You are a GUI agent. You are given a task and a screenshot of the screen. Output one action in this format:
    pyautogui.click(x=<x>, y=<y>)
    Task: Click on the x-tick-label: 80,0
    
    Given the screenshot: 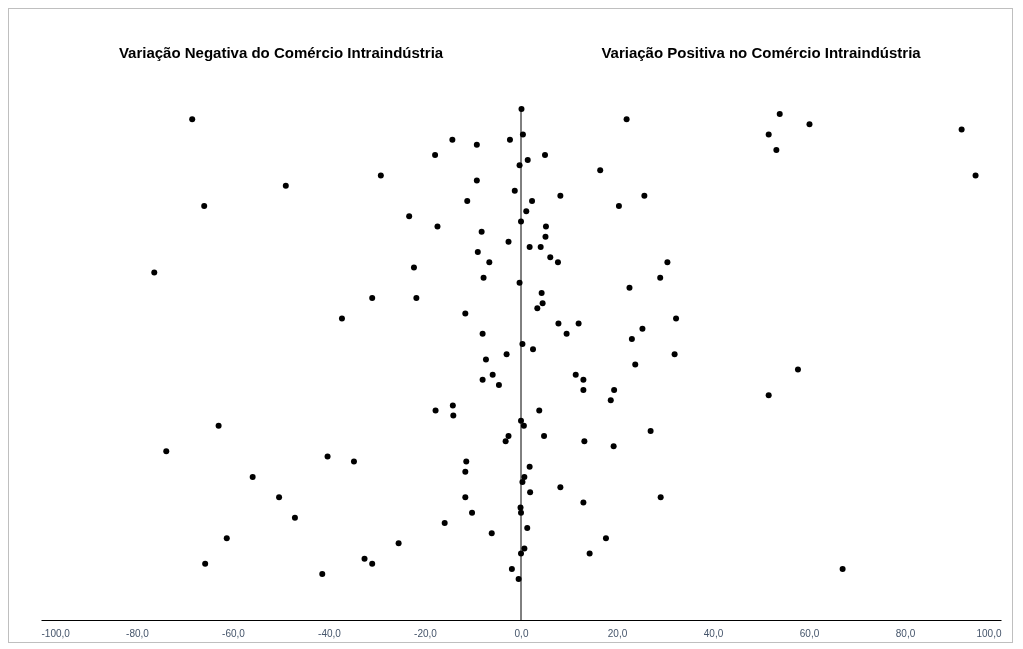 What is the action you would take?
    pyautogui.click(x=905, y=633)
    